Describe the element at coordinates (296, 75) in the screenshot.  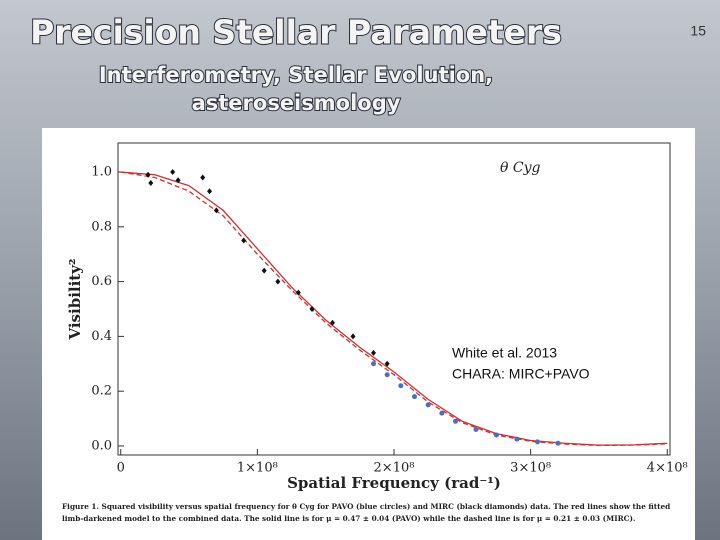
I see `slide-subtitle: Interferometry, Stellar Evolution,` at that location.